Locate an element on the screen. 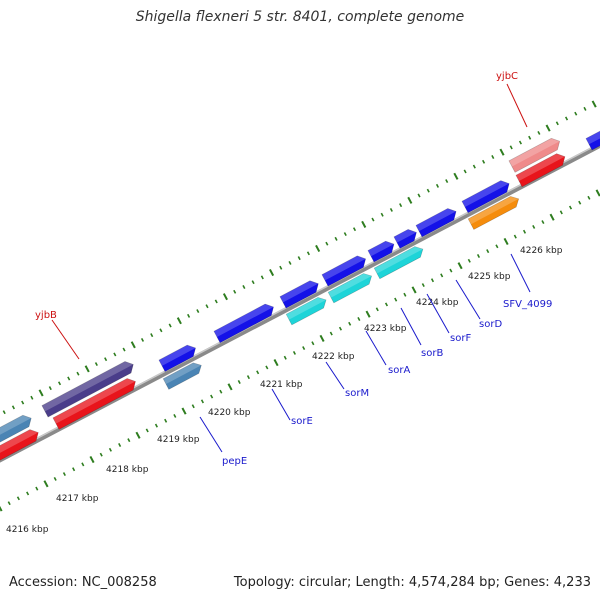 The height and width of the screenshot is (600, 600). feature-g7 is located at coordinates (349, 288).